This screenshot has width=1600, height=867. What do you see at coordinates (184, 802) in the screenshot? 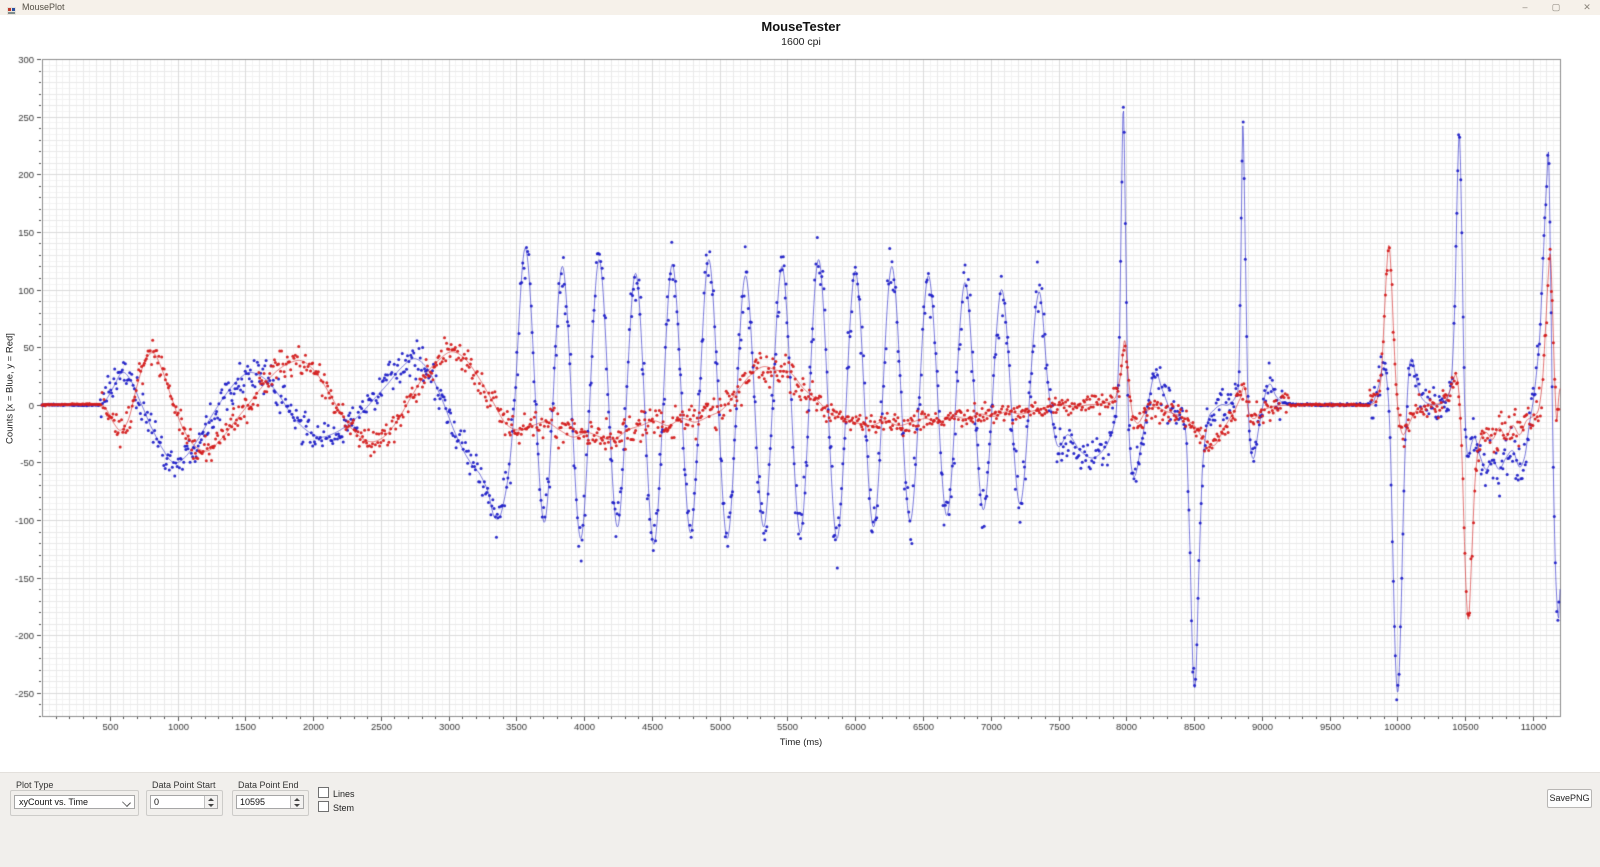
I see `data-point-start-input: 0` at bounding box center [184, 802].